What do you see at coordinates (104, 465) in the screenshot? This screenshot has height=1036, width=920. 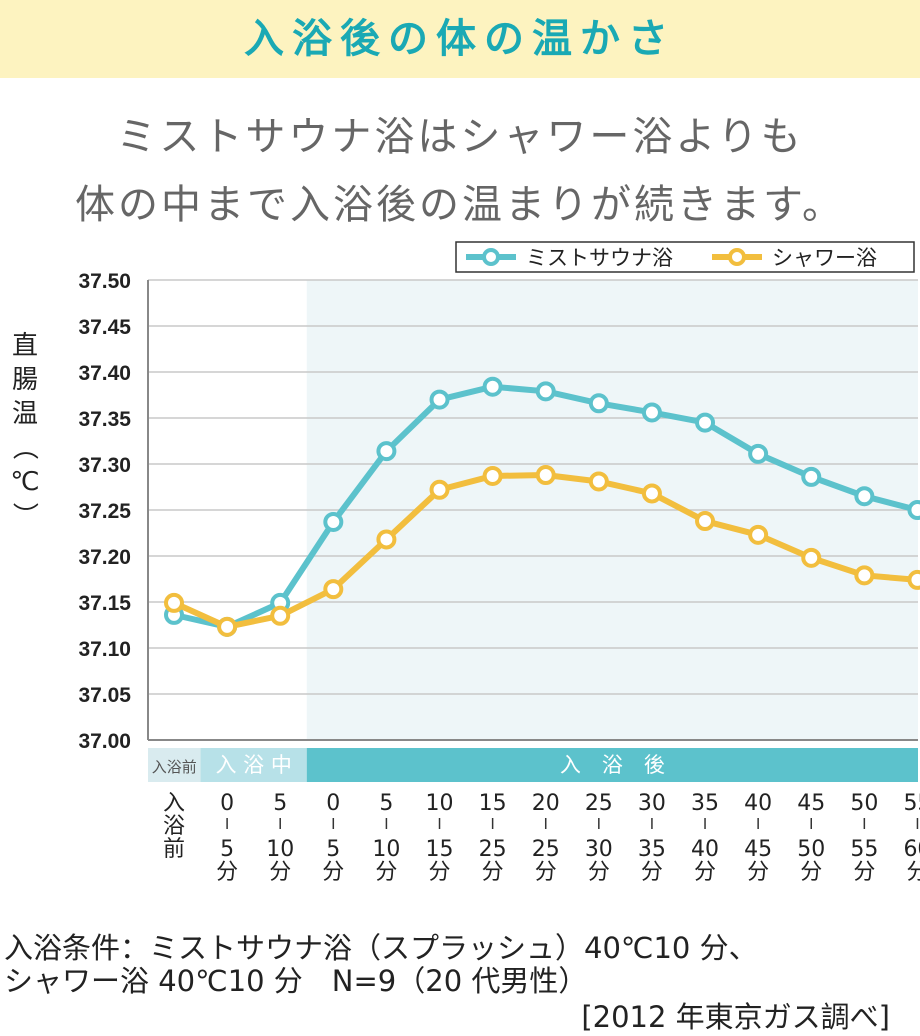 I see `y-tick-label: 37.30` at bounding box center [104, 465].